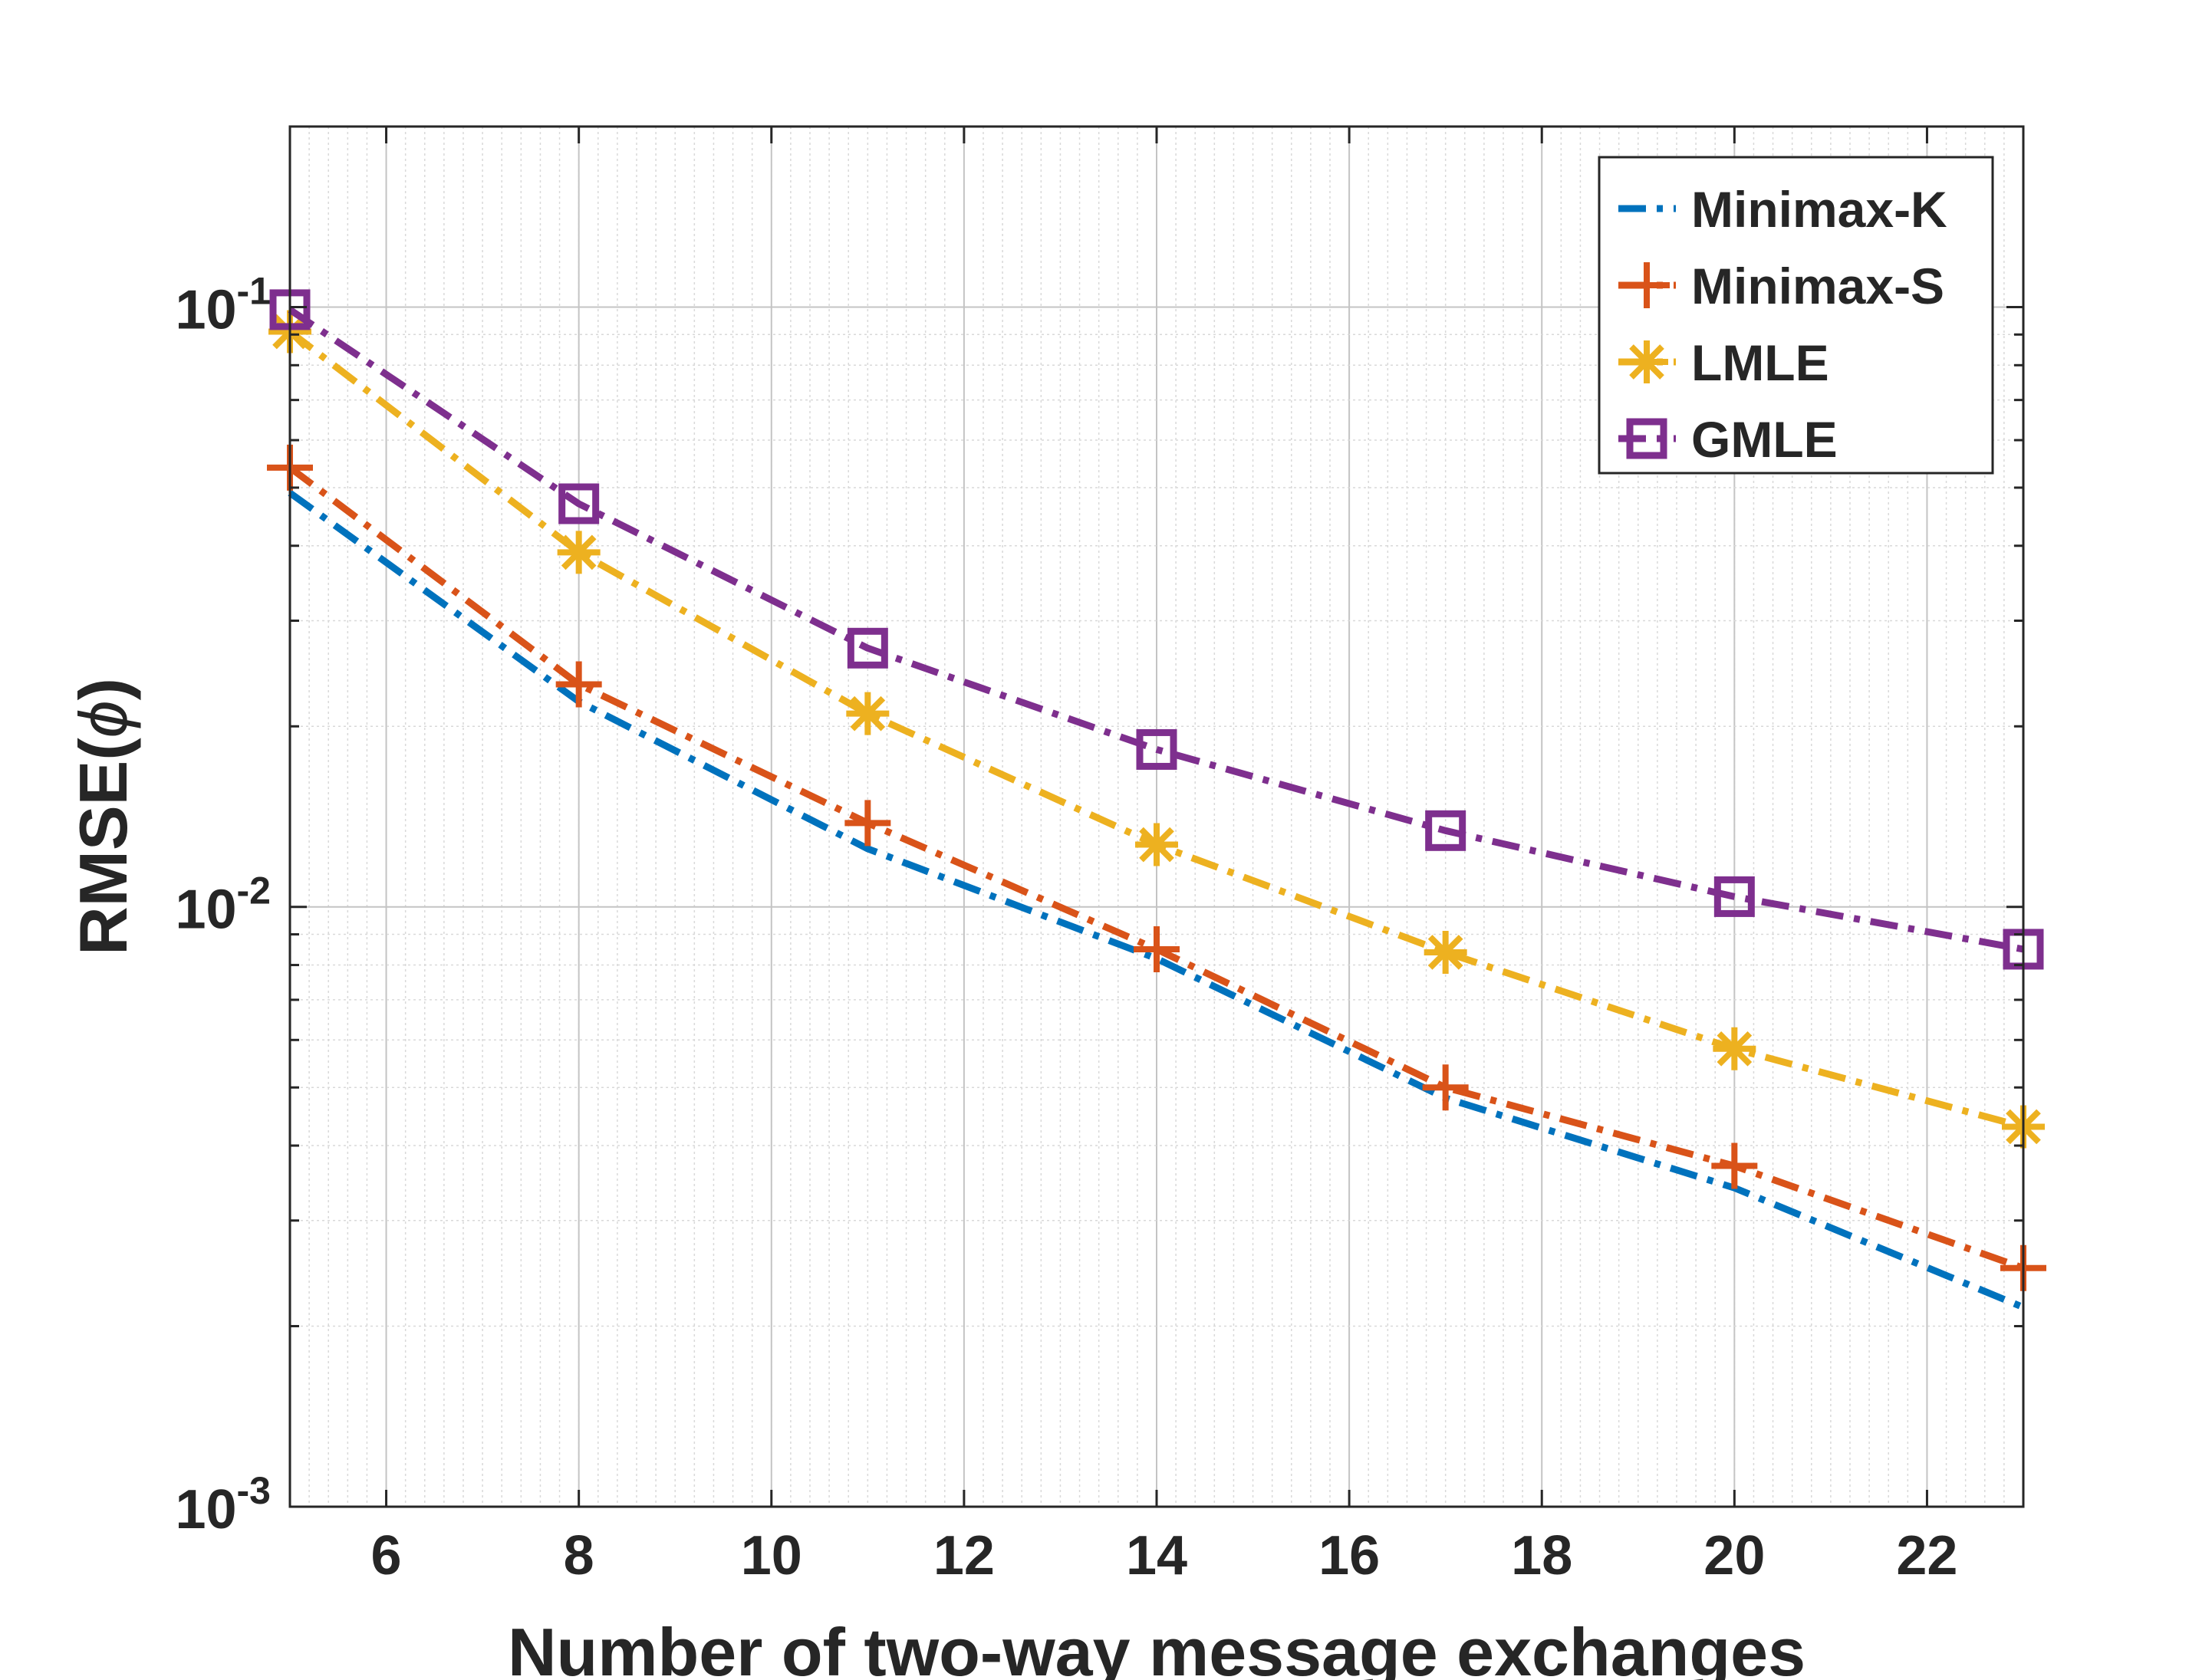 Image resolution: width=2212 pixels, height=1680 pixels. Describe the element at coordinates (103, 846) in the screenshot. I see `y-axis-label-text: RMSE(` at that location.